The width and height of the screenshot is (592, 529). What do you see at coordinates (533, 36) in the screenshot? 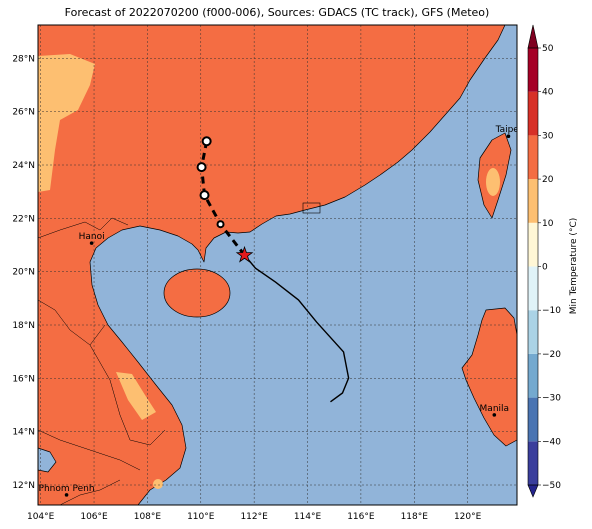
I see `colorbar-over` at bounding box center [533, 36].